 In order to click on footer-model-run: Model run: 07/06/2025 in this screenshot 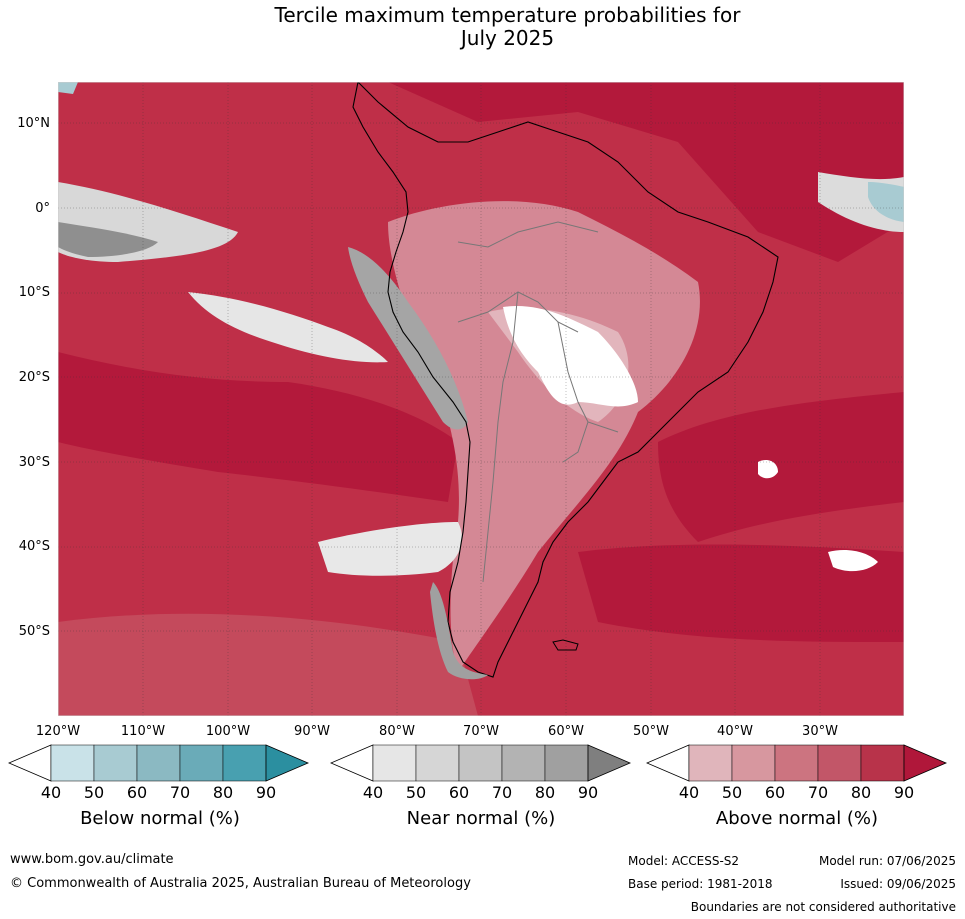, I will do `click(887, 861)`.